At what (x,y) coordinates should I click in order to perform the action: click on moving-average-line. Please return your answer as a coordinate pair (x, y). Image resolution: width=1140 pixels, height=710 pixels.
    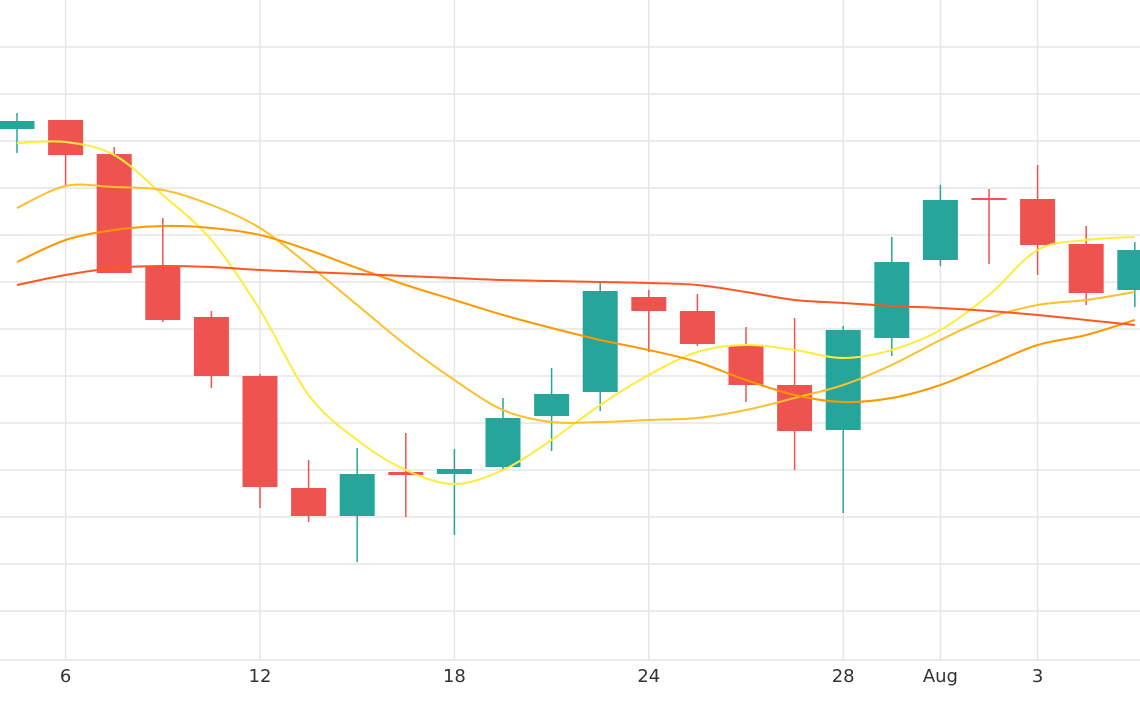
    Looking at the image, I should click on (575, 295).